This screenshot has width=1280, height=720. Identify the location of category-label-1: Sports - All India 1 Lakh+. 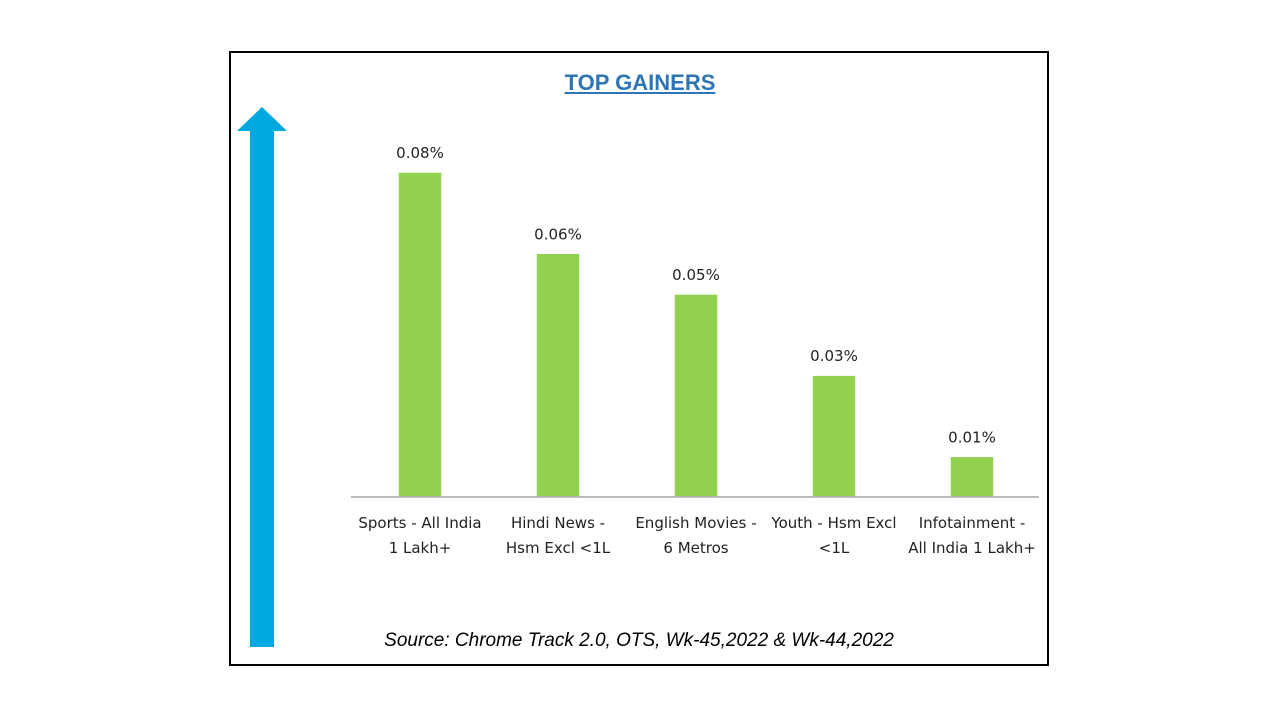
(420, 536).